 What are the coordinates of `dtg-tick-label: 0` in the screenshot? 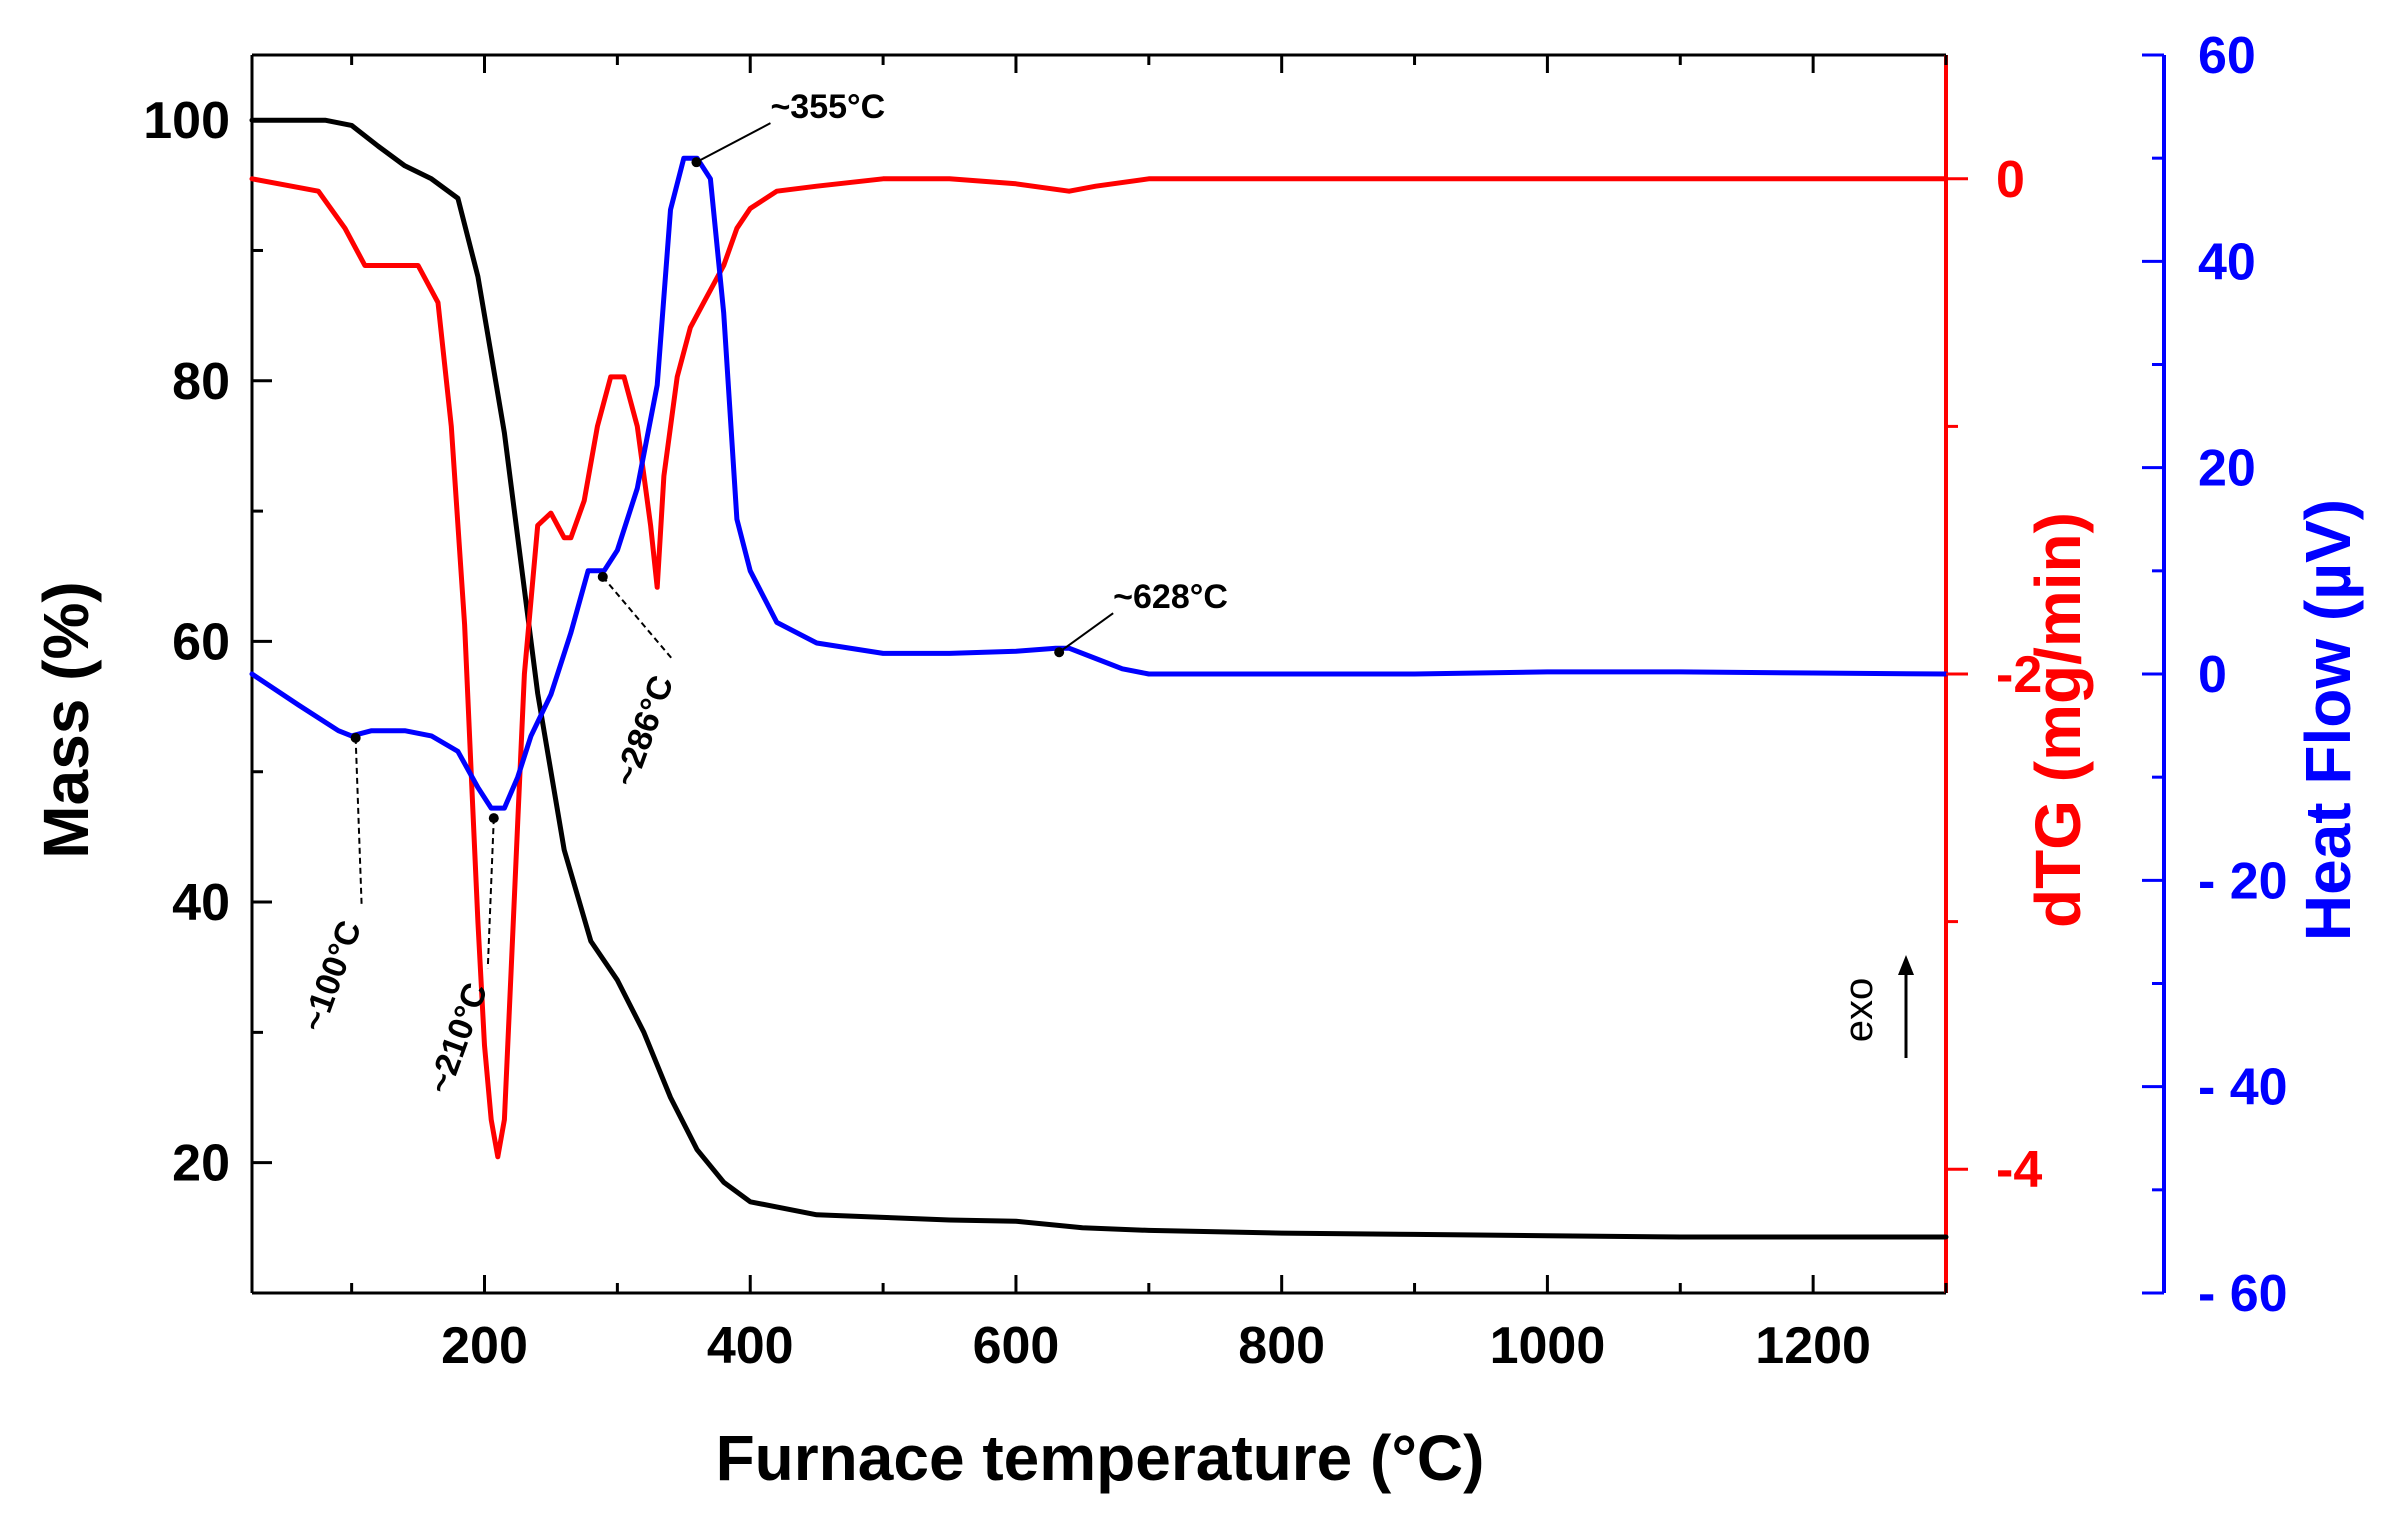 It's located at (2010, 180).